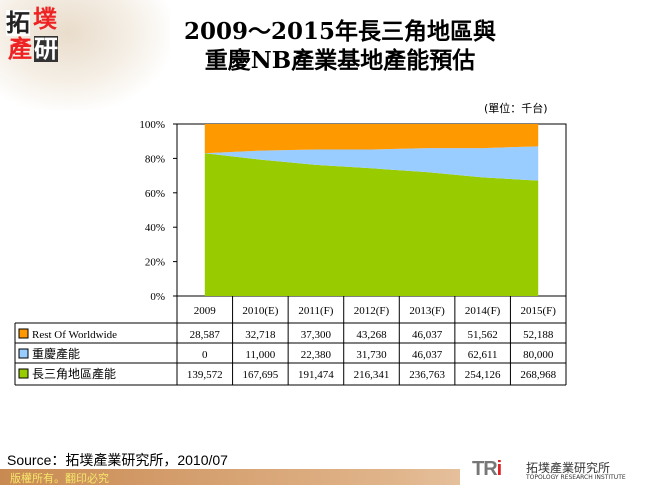 The width and height of the screenshot is (650, 488). What do you see at coordinates (155, 159) in the screenshot?
I see `y-tick-label: 80%` at bounding box center [155, 159].